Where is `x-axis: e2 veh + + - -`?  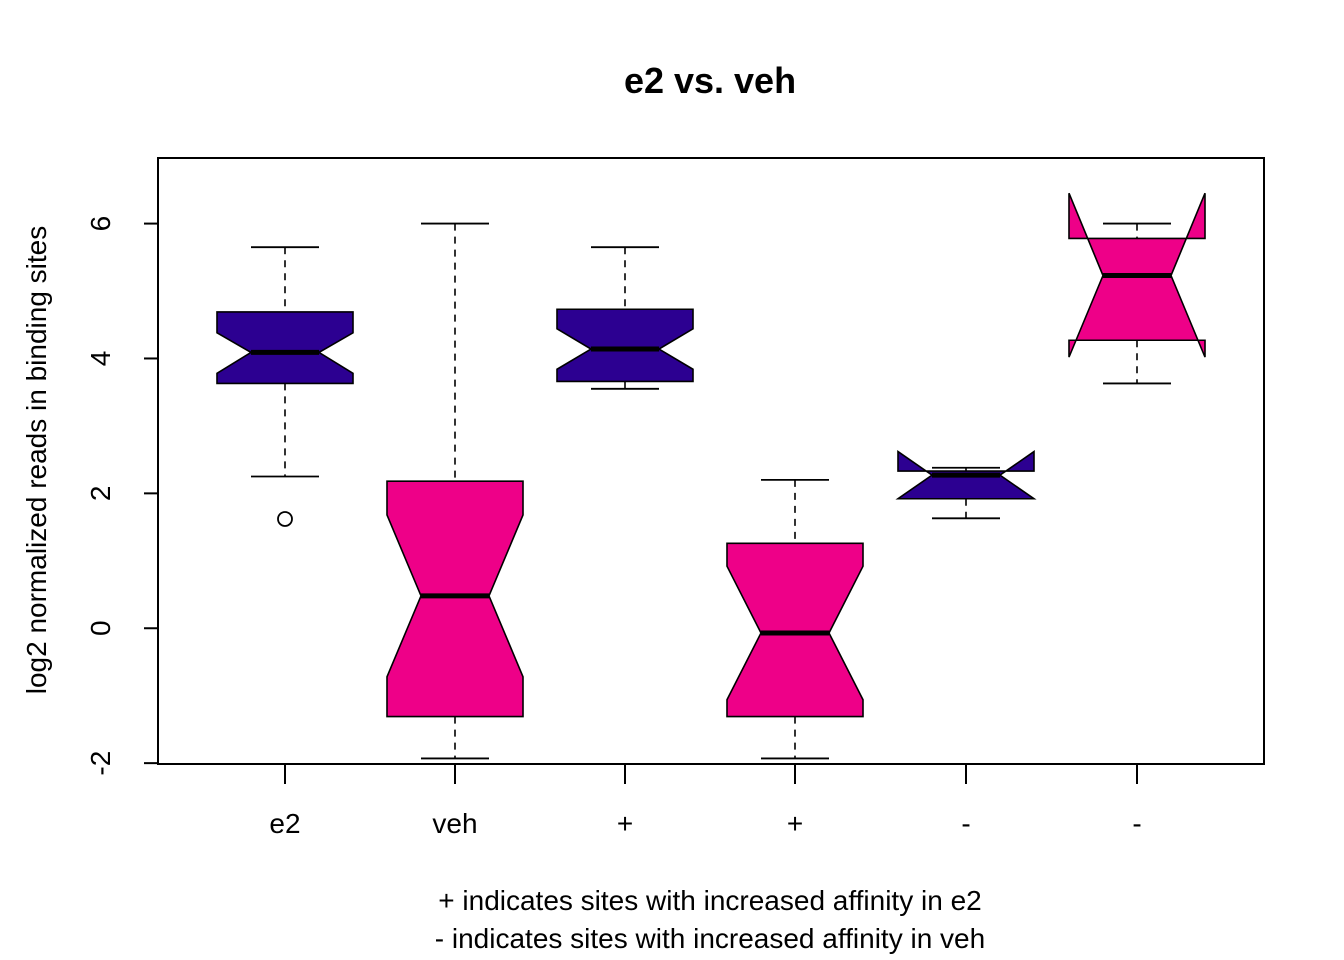 x-axis: e2 veh + + - - is located at coordinates (705, 801).